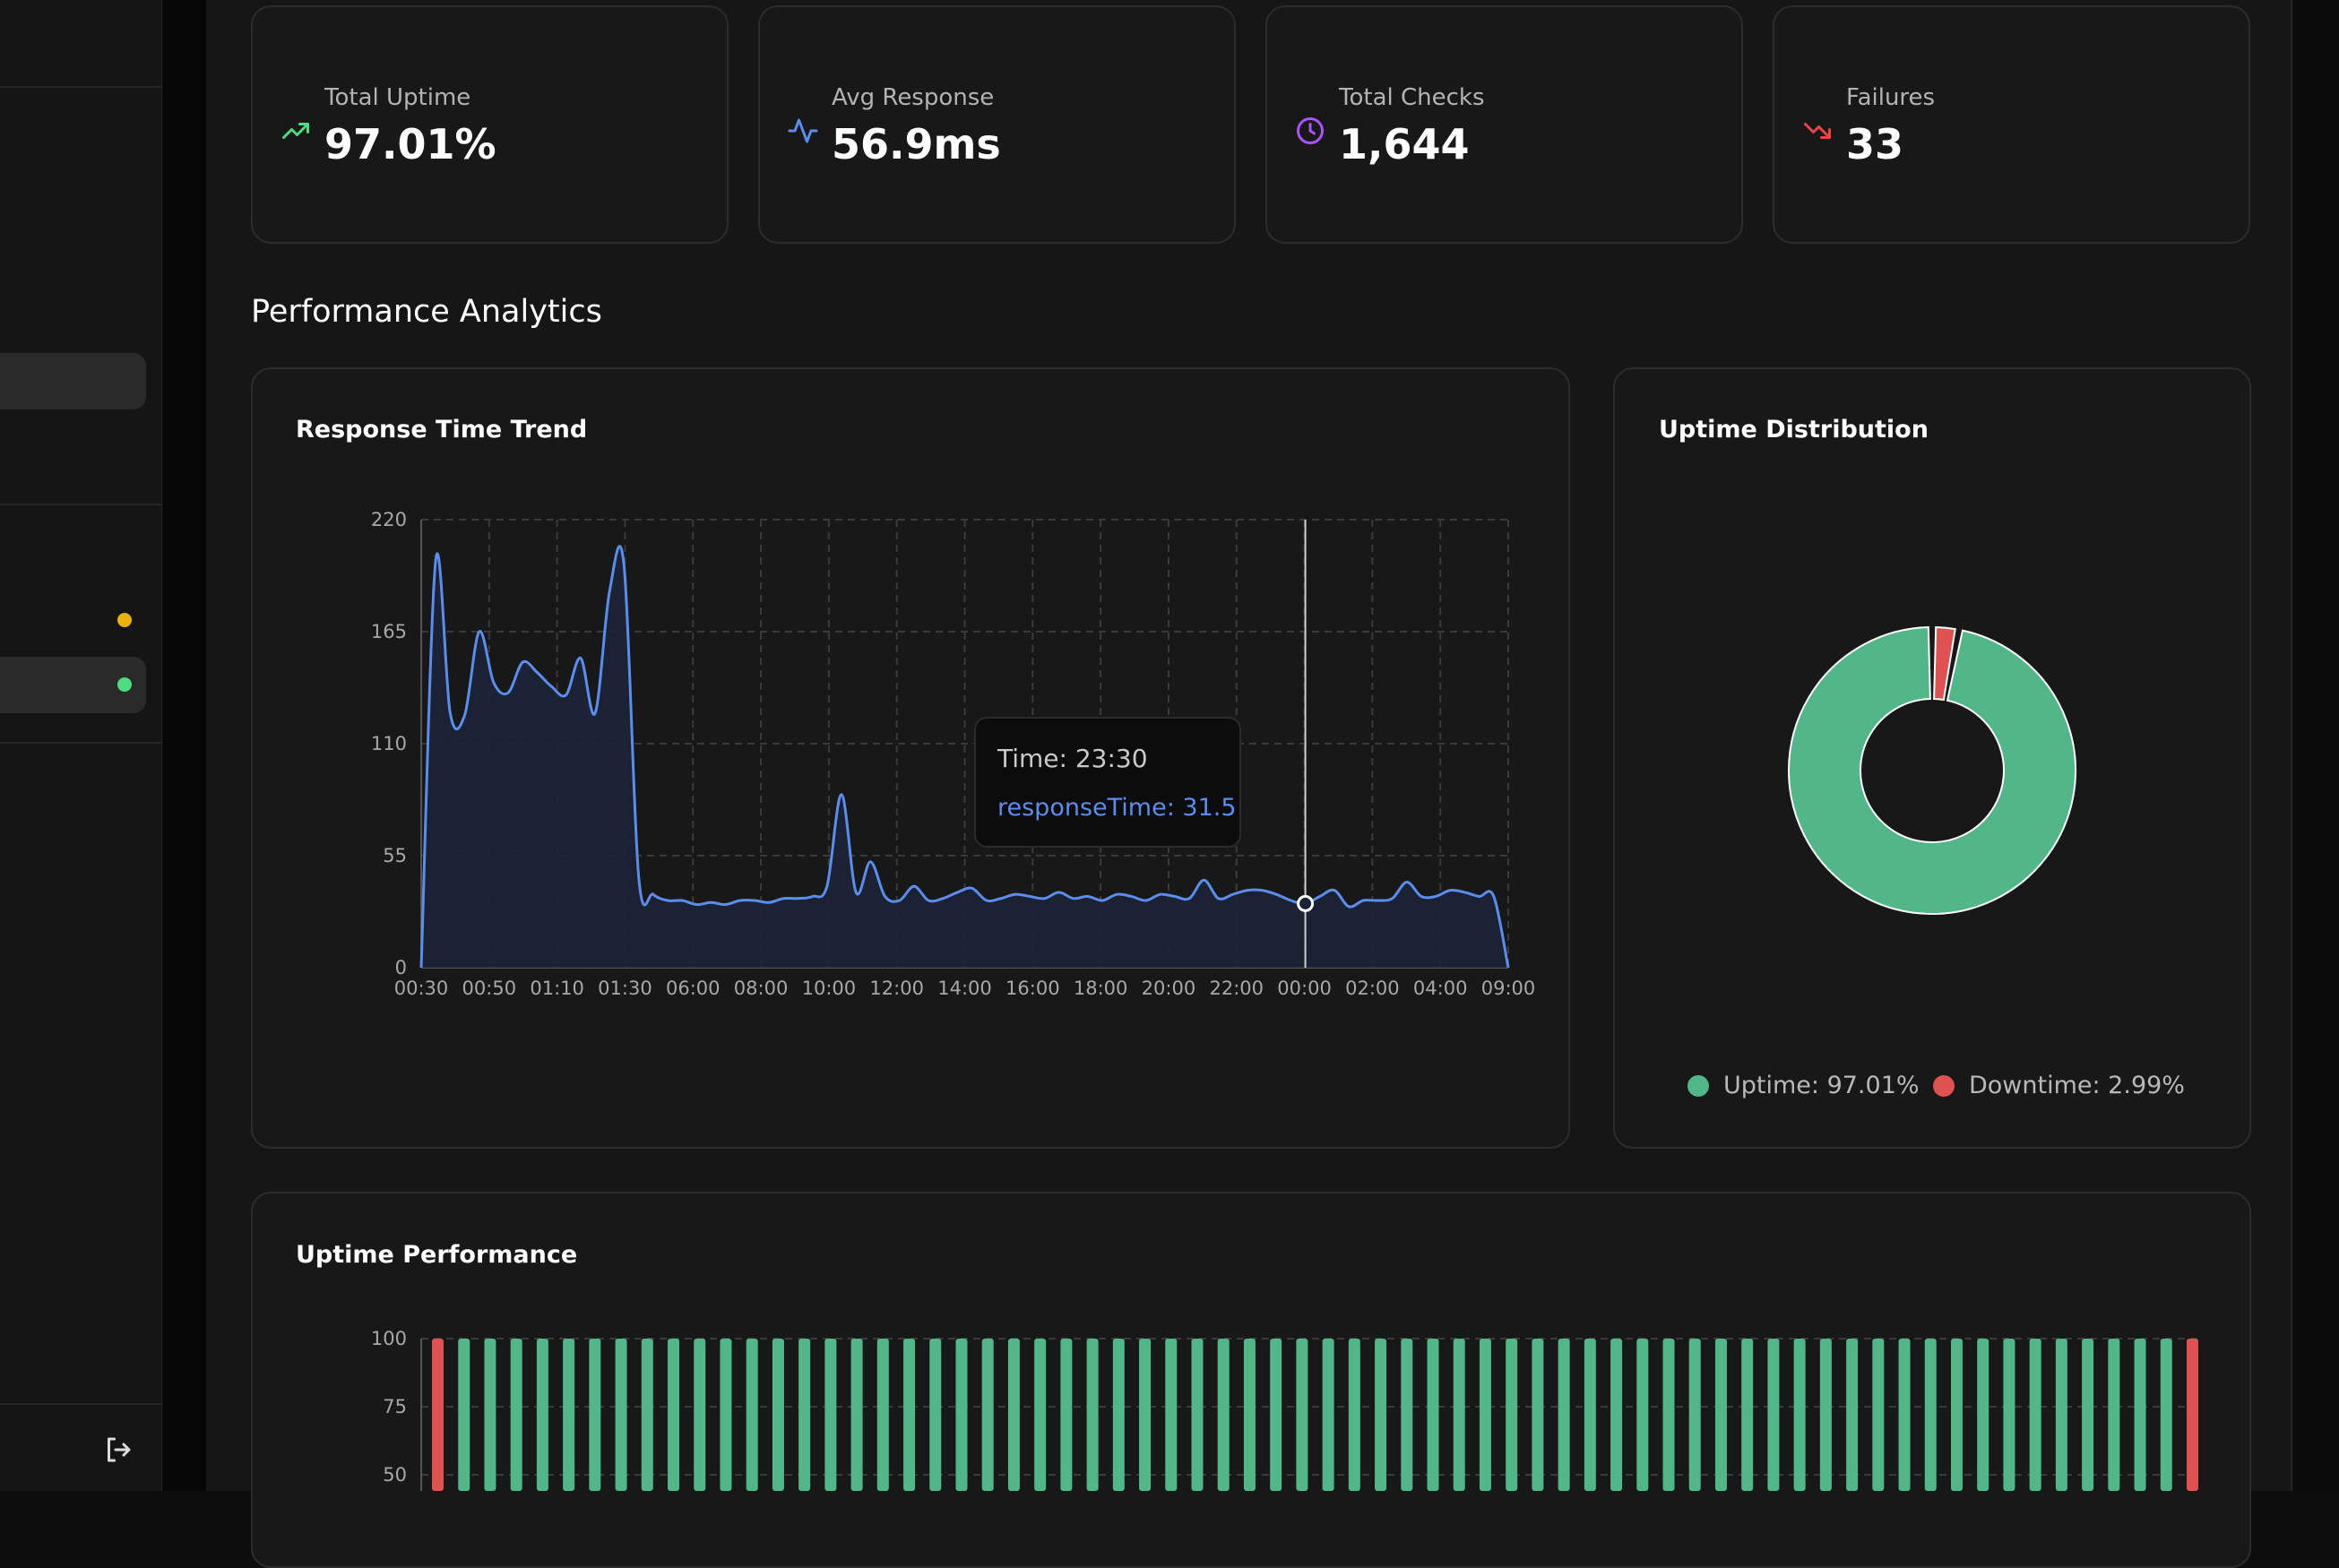 The height and width of the screenshot is (1568, 2339). I want to click on x-tick-label: 00:00, so click(1304, 988).